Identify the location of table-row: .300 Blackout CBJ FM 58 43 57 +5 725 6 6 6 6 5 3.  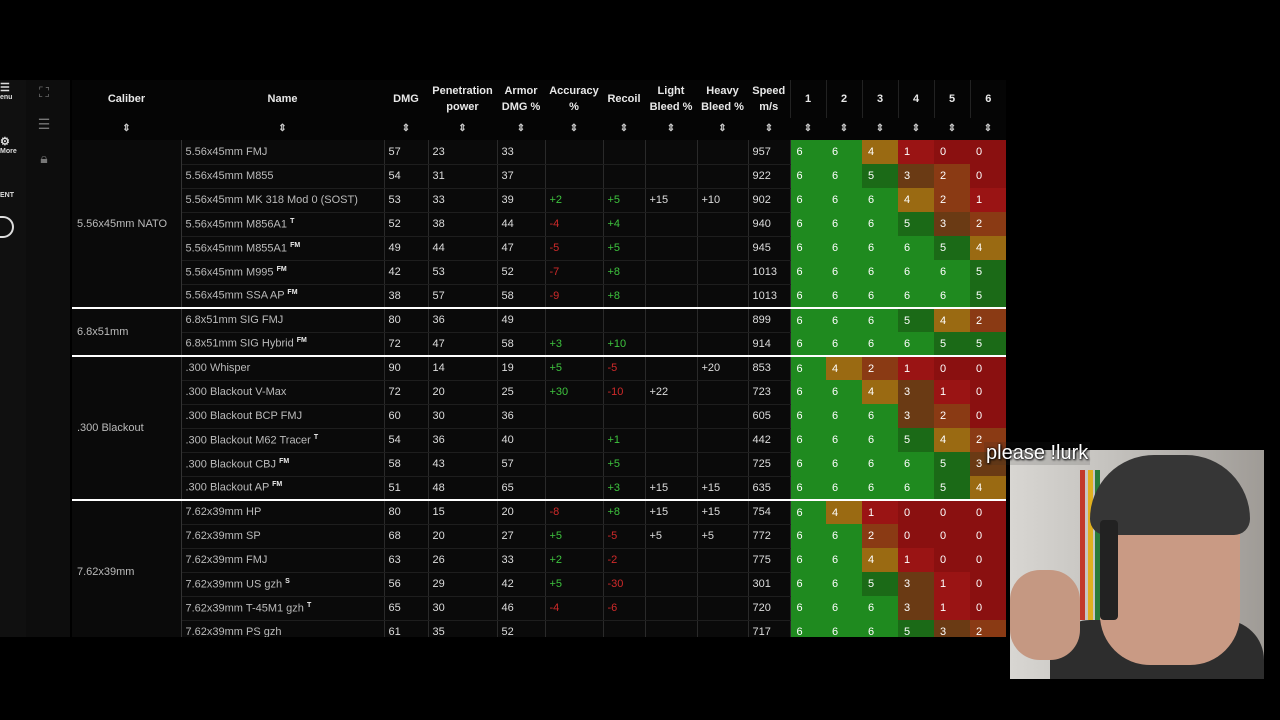
(539, 464).